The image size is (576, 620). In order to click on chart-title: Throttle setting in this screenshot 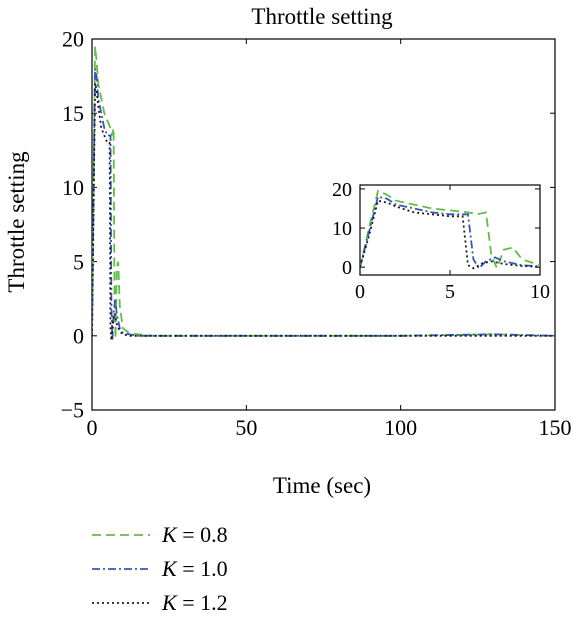, I will do `click(322, 16)`.